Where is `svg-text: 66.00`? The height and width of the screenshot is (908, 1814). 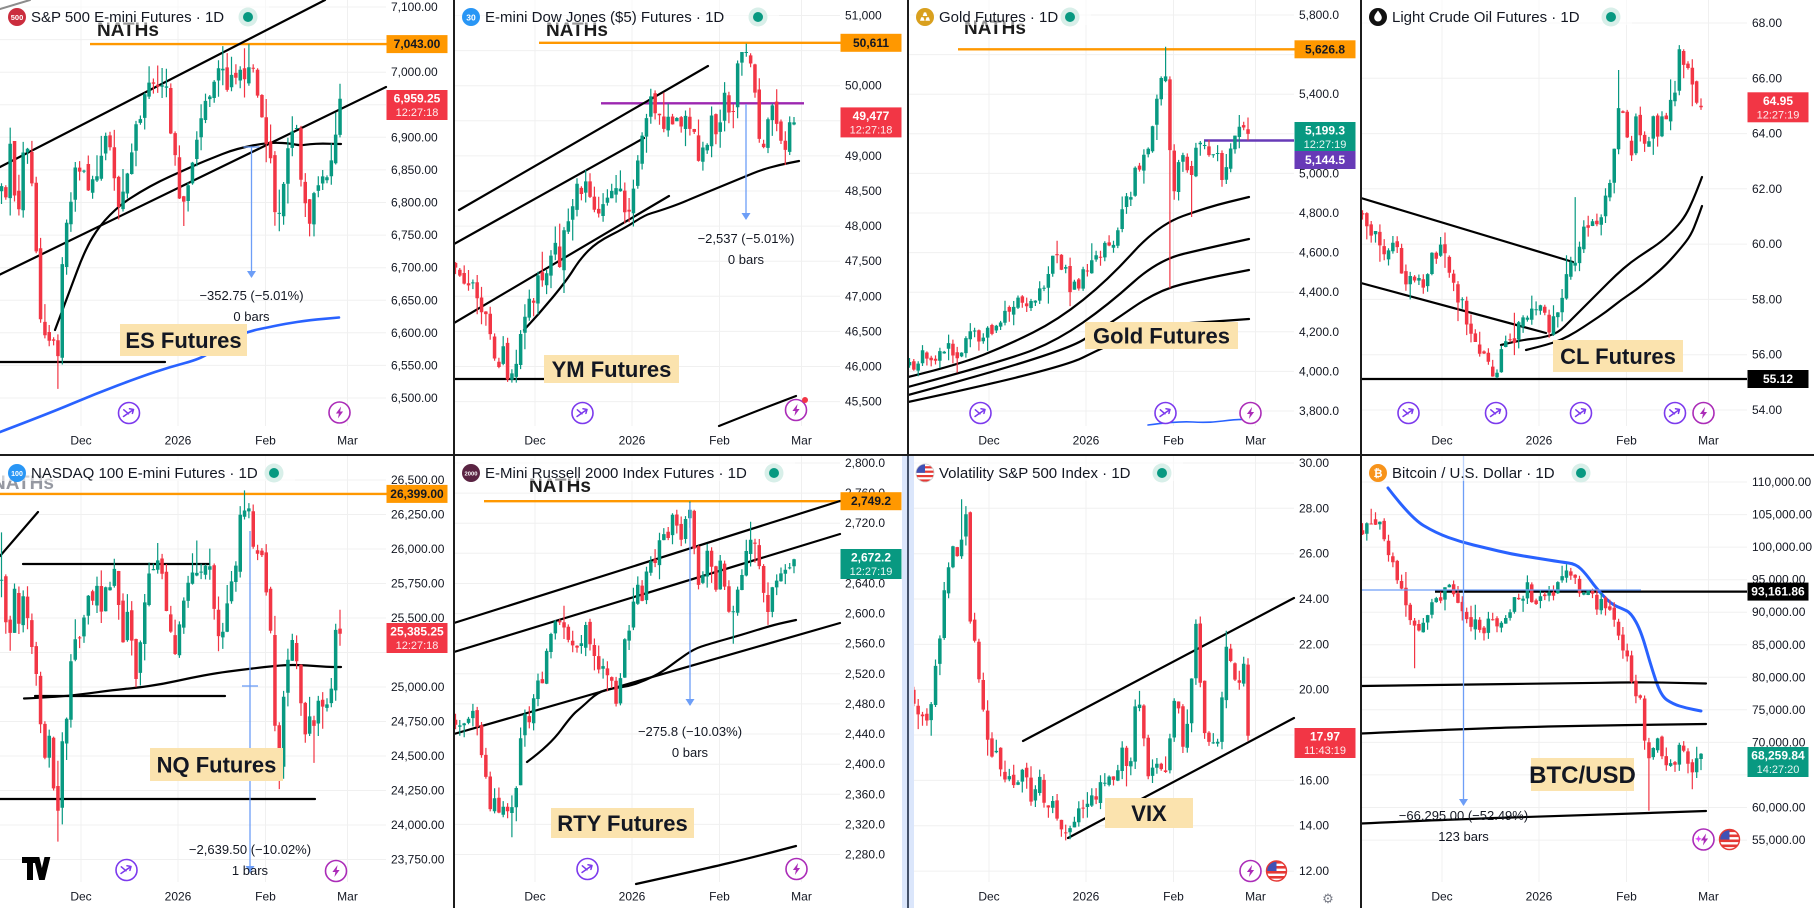
svg-text: 66.00 is located at coordinates (1767, 78).